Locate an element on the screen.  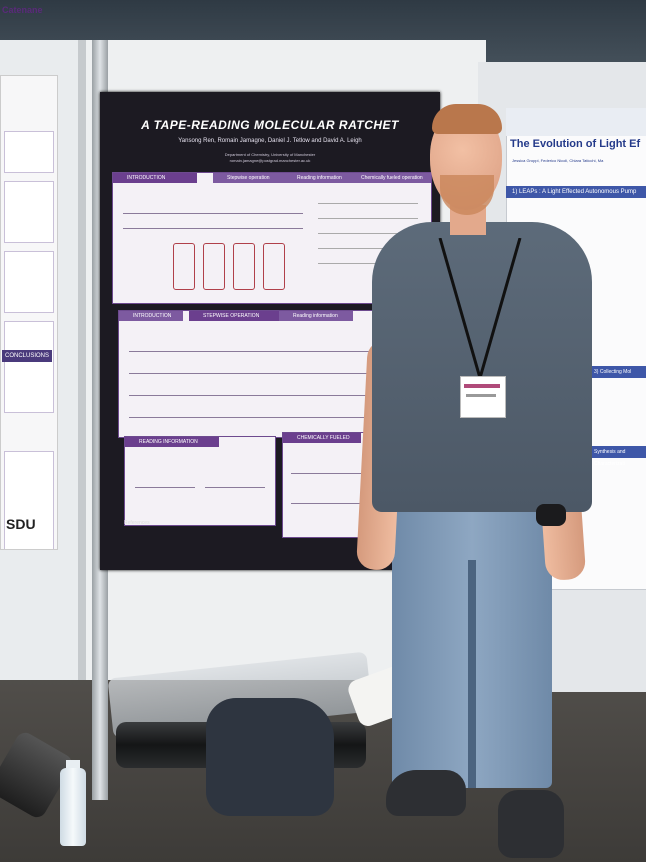
badge-detail-line is located at coordinates (481, 395).